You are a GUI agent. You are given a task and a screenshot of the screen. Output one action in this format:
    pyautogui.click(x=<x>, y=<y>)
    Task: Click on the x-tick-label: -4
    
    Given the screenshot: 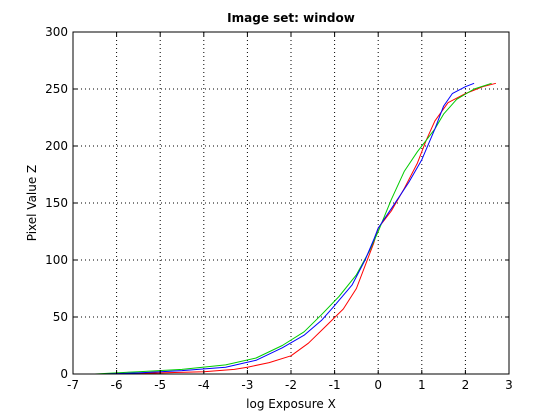 What is the action you would take?
    pyautogui.click(x=204, y=385)
    